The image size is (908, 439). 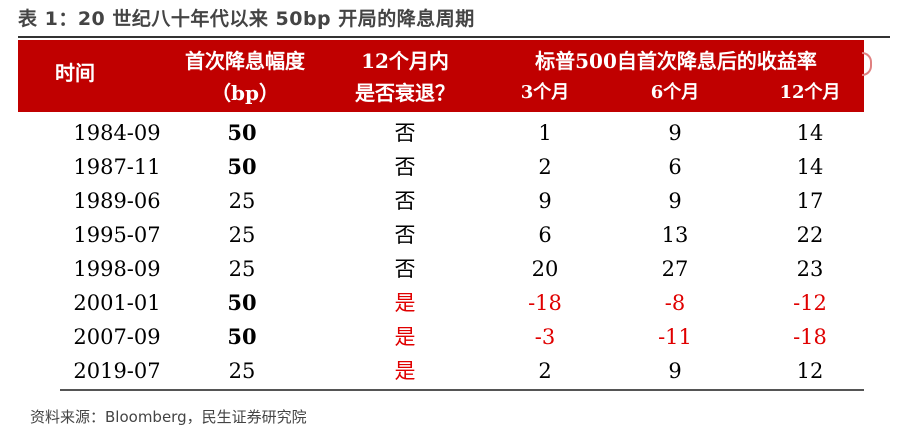 What do you see at coordinates (545, 133) in the screenshot?
I see `cell-3m: 1` at bounding box center [545, 133].